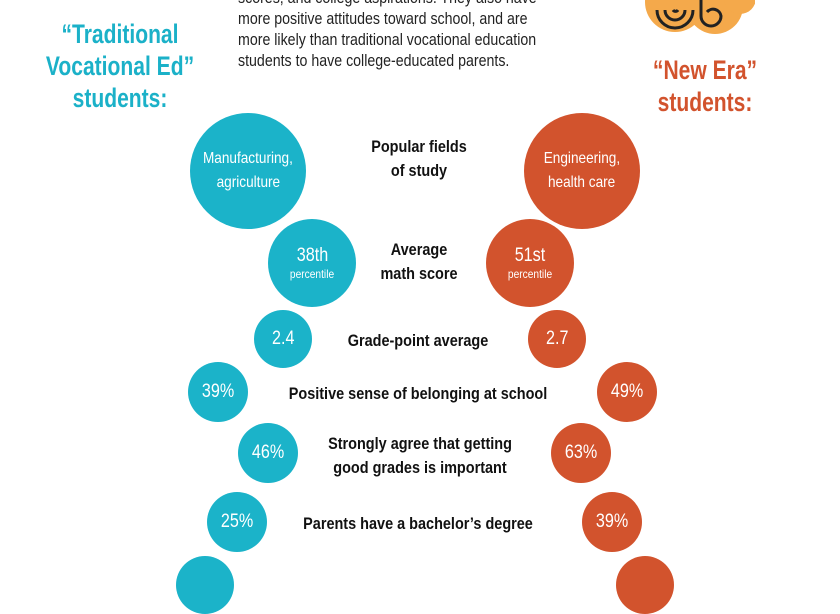  Describe the element at coordinates (218, 392) in the screenshot. I see `traditional-belonging-circle: 39%` at that location.